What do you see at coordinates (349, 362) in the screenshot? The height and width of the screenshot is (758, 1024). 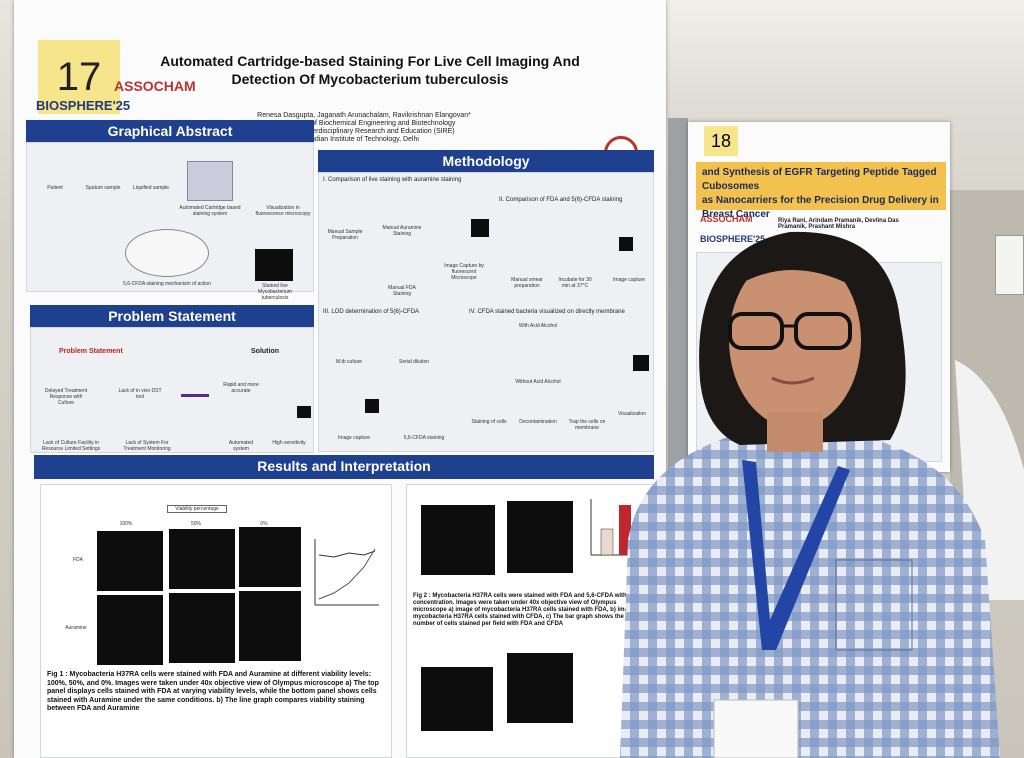 I see `label: M.tb culture` at bounding box center [349, 362].